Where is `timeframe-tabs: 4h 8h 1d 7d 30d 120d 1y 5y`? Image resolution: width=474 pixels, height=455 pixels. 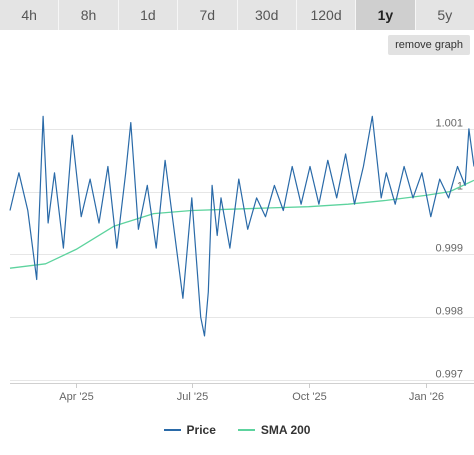
timeframe-tabs: 4h 8h 1d 7d 30d 120d 1y 5y is located at coordinates (237, 15).